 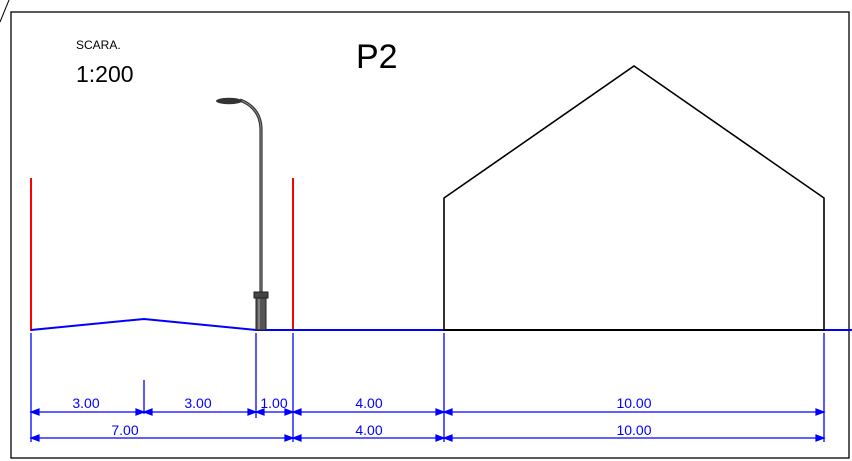 I want to click on frame-corner-tick, so click(x=5, y=11).